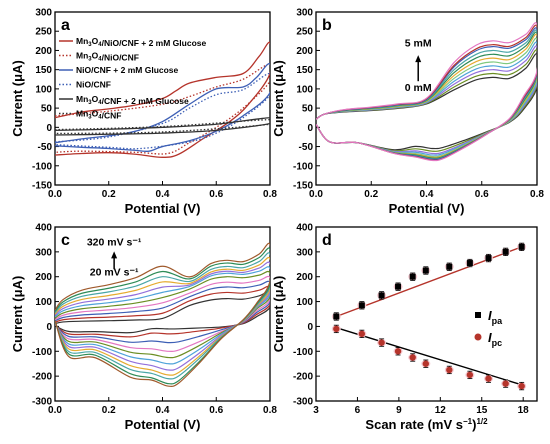 The image size is (550, 444). I want to click on x-axis-label: Scan rate (mV s−1)1/2, so click(426, 424).